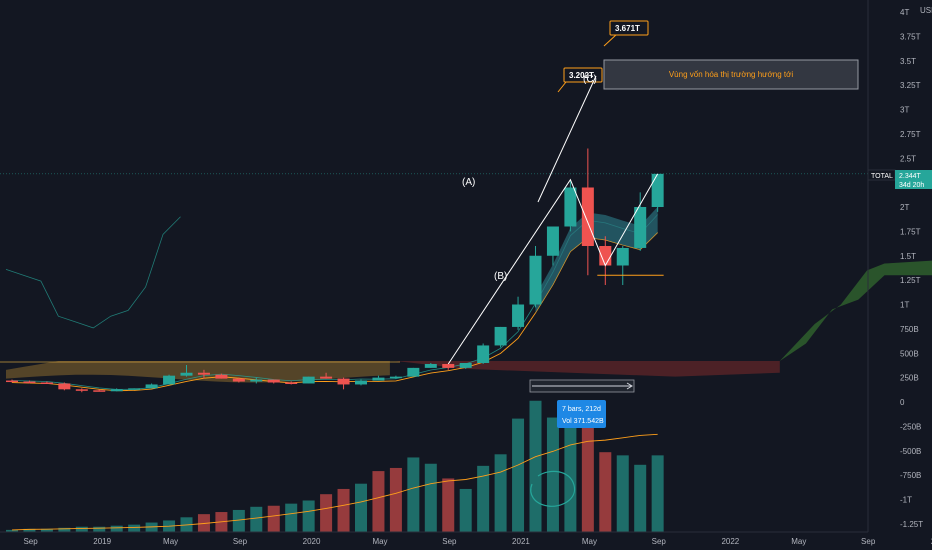  I want to click on time-tick-label: 2019, so click(102, 541).